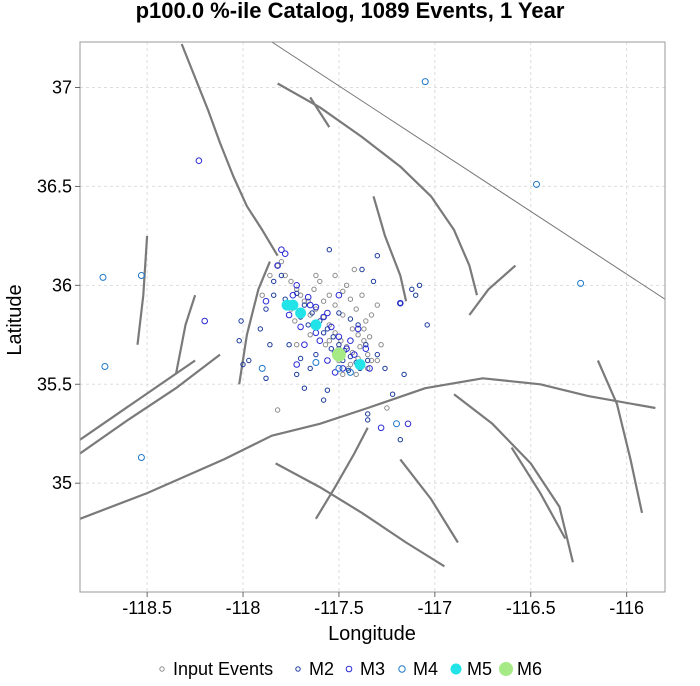 This screenshot has width=700, height=686. I want to click on event-marker-m6, so click(338, 354).